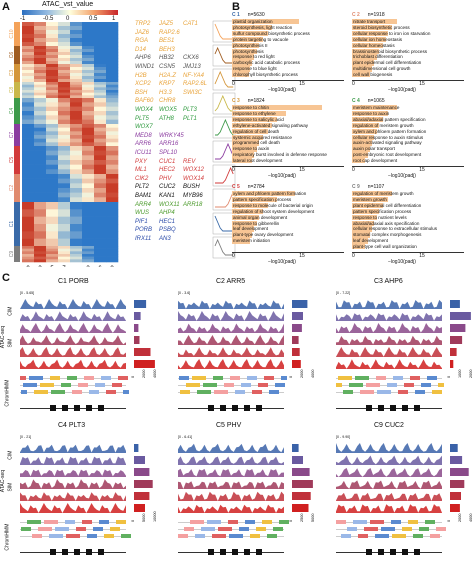 The height and width of the screenshot is (566, 474). Describe the element at coordinates (12, 55) in the screenshot. I see `cluster-label: C6` at that location.